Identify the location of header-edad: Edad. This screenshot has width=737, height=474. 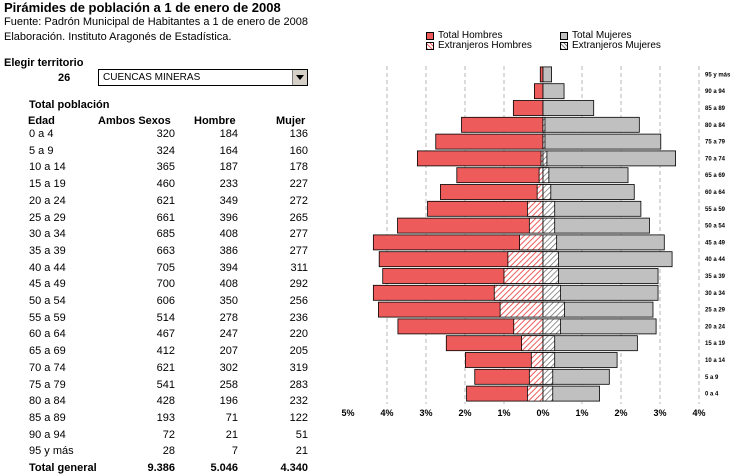
(41, 121).